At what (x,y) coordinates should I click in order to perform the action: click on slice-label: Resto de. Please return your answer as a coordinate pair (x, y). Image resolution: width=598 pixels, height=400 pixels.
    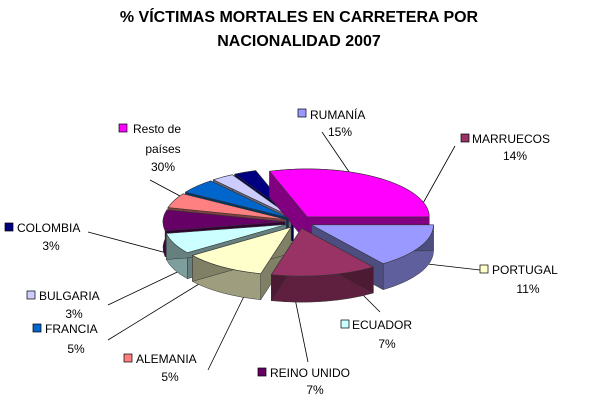
    Looking at the image, I should click on (157, 129).